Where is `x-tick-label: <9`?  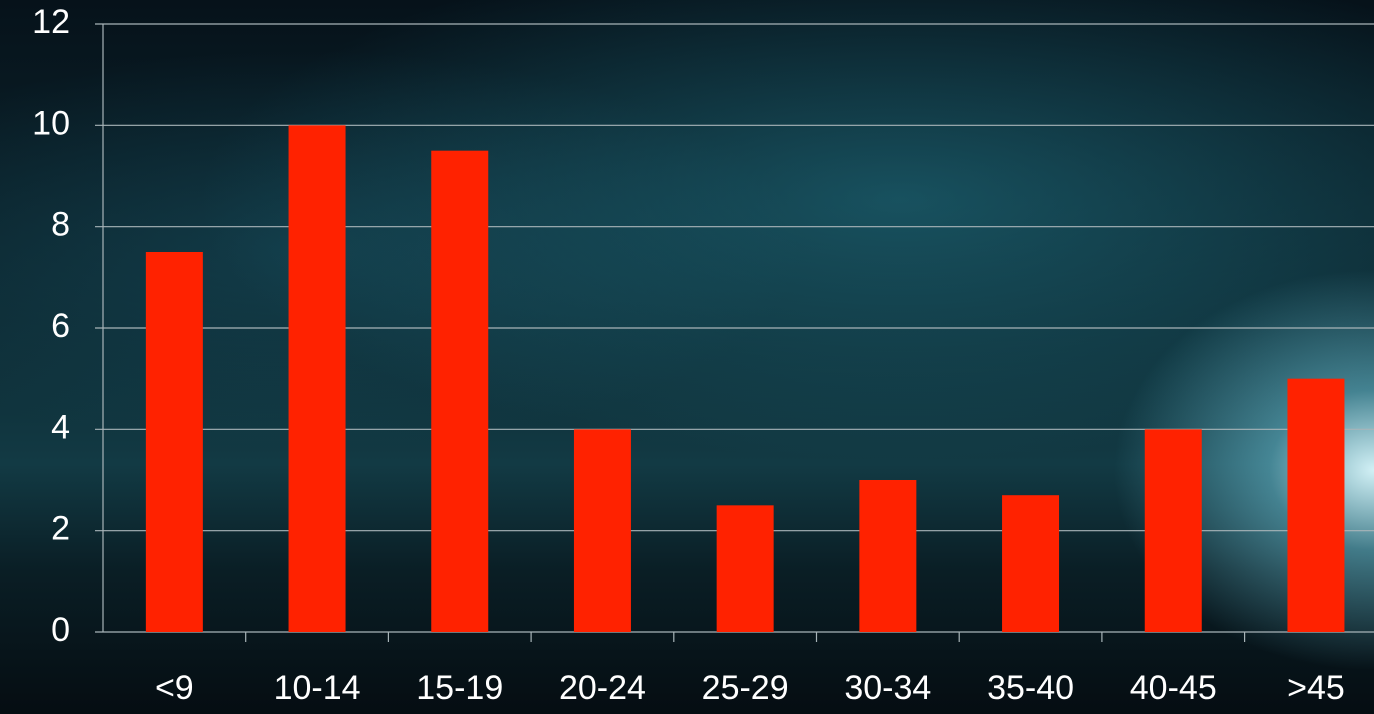
x-tick-label: <9 is located at coordinates (174, 688).